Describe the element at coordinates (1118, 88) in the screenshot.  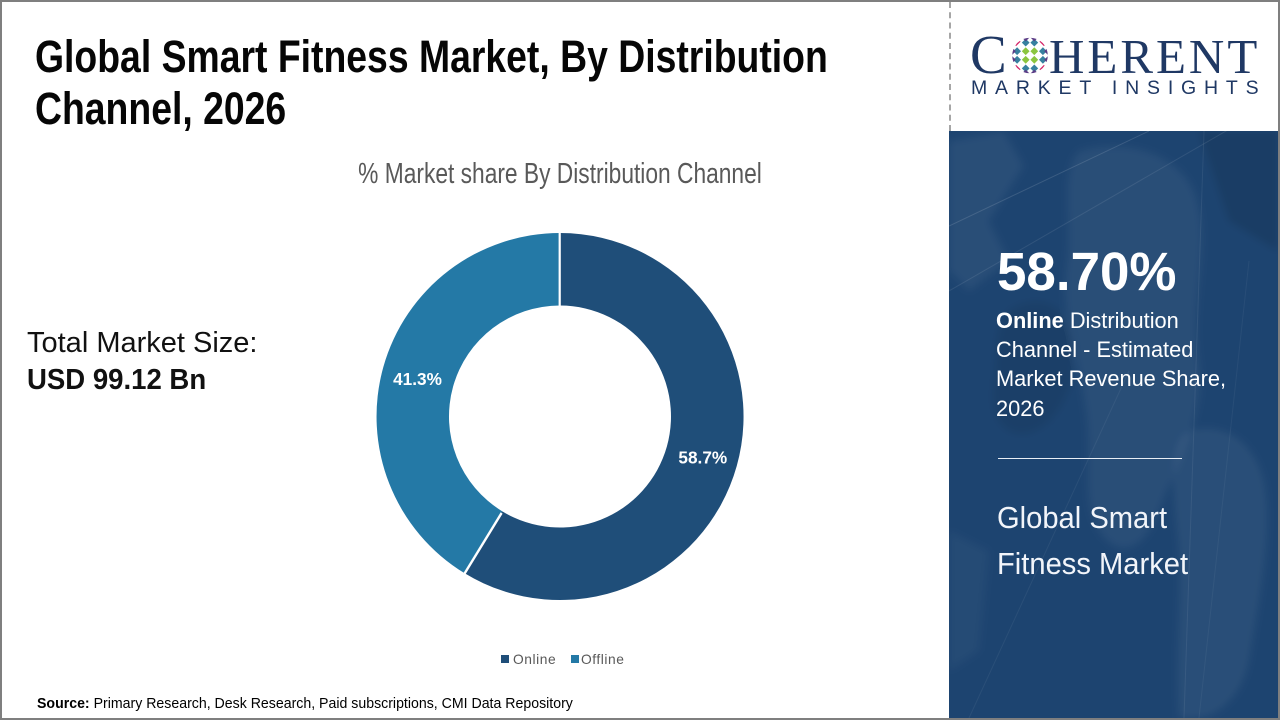
I see `svg-text: MARKET INSIGHTS` at that location.